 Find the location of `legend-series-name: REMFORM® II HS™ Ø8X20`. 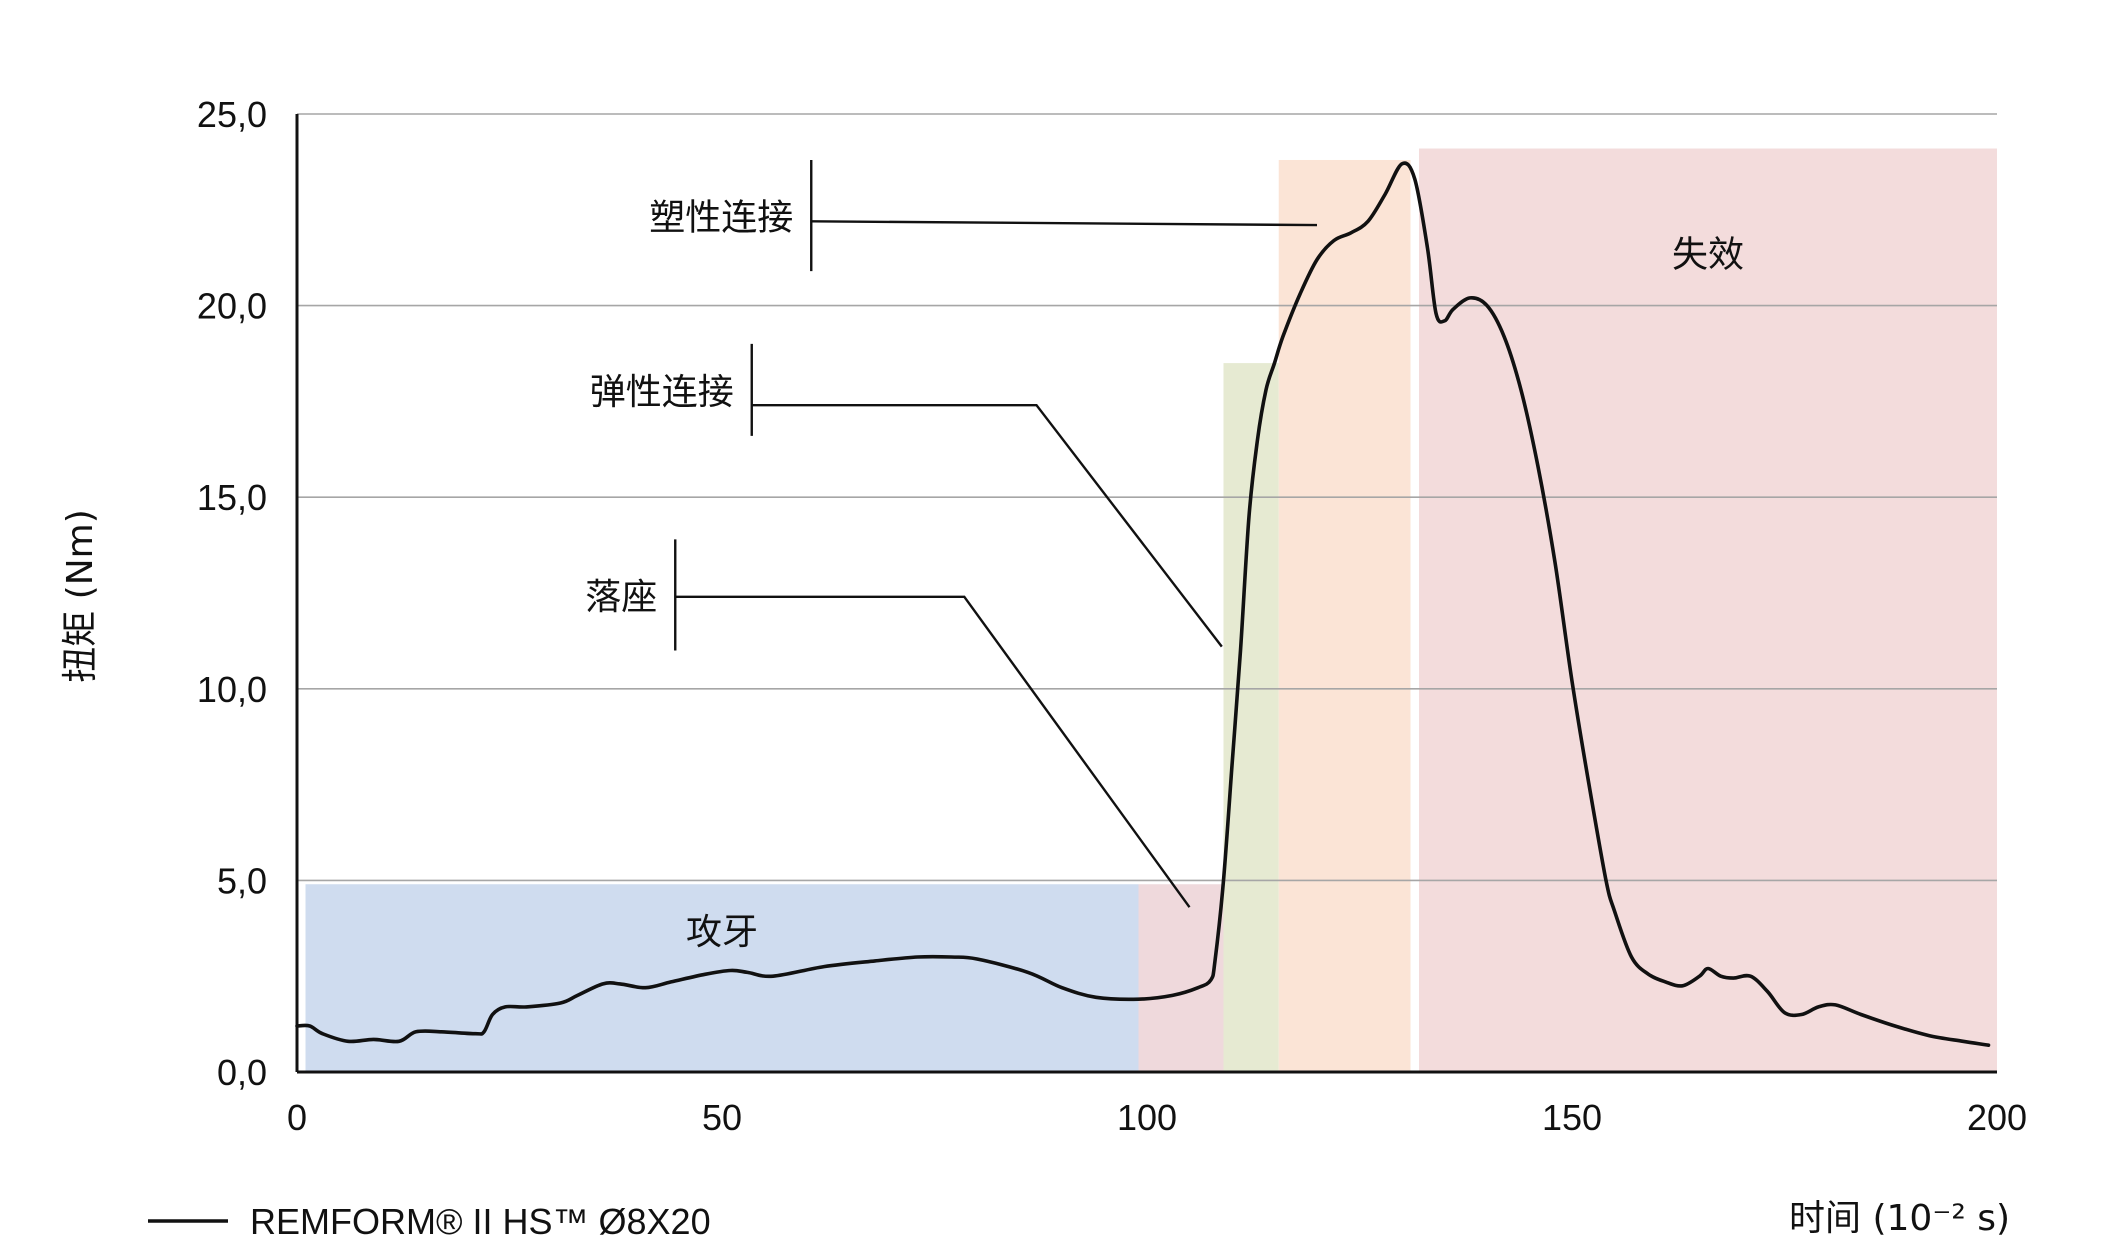

legend-series-name: REMFORM® II HS™ Ø8X20 is located at coordinates (480, 1221).